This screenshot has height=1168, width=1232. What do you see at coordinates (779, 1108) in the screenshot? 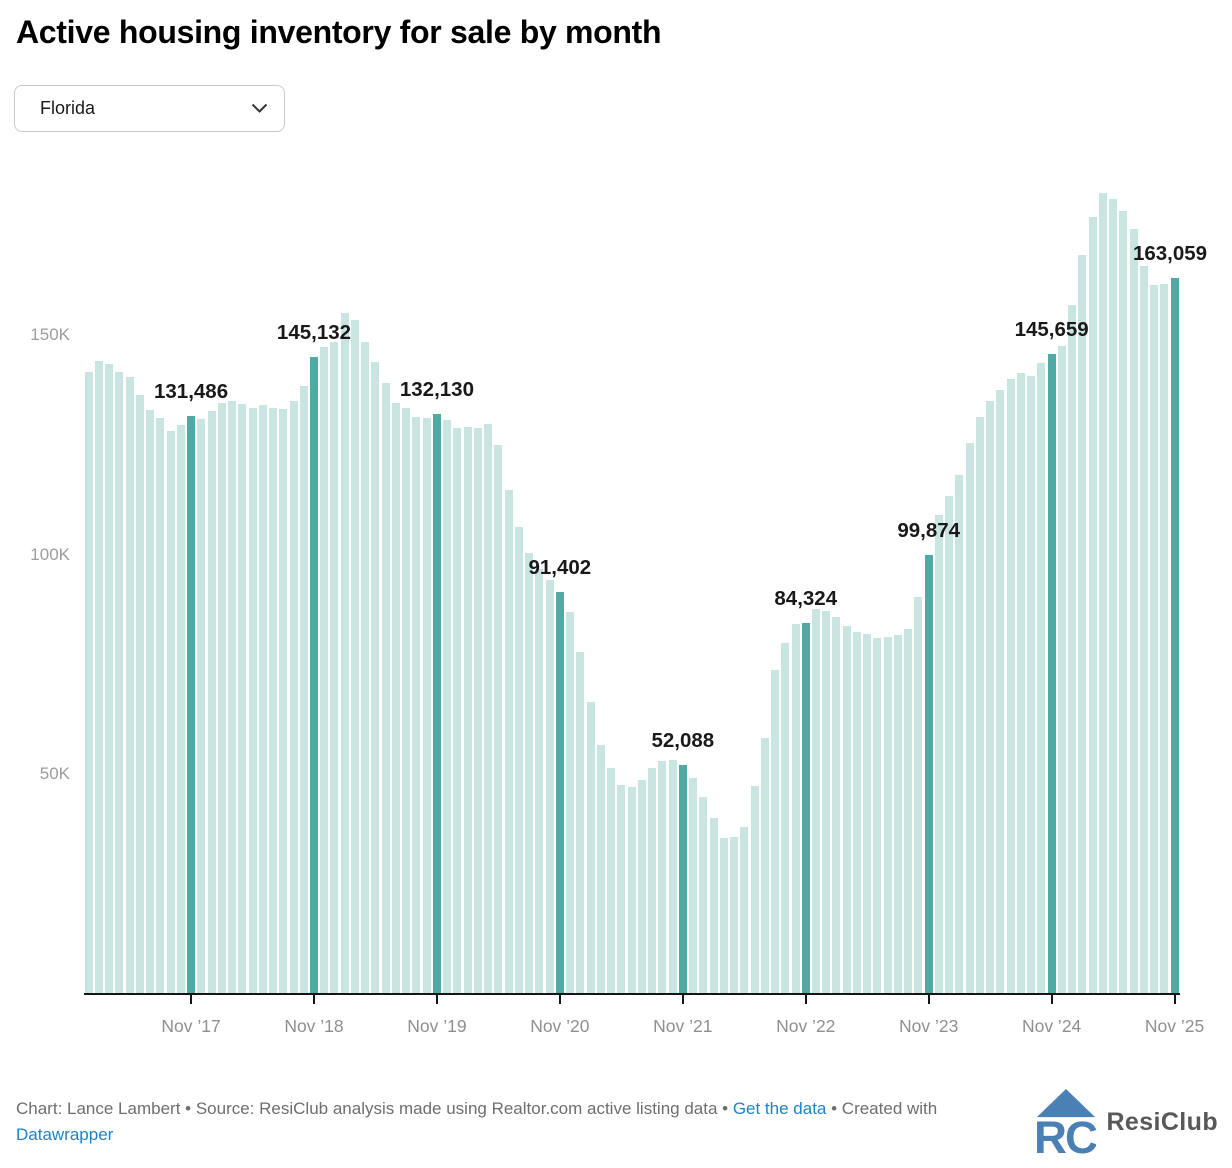
I see `footer-link: Get the data` at bounding box center [779, 1108].